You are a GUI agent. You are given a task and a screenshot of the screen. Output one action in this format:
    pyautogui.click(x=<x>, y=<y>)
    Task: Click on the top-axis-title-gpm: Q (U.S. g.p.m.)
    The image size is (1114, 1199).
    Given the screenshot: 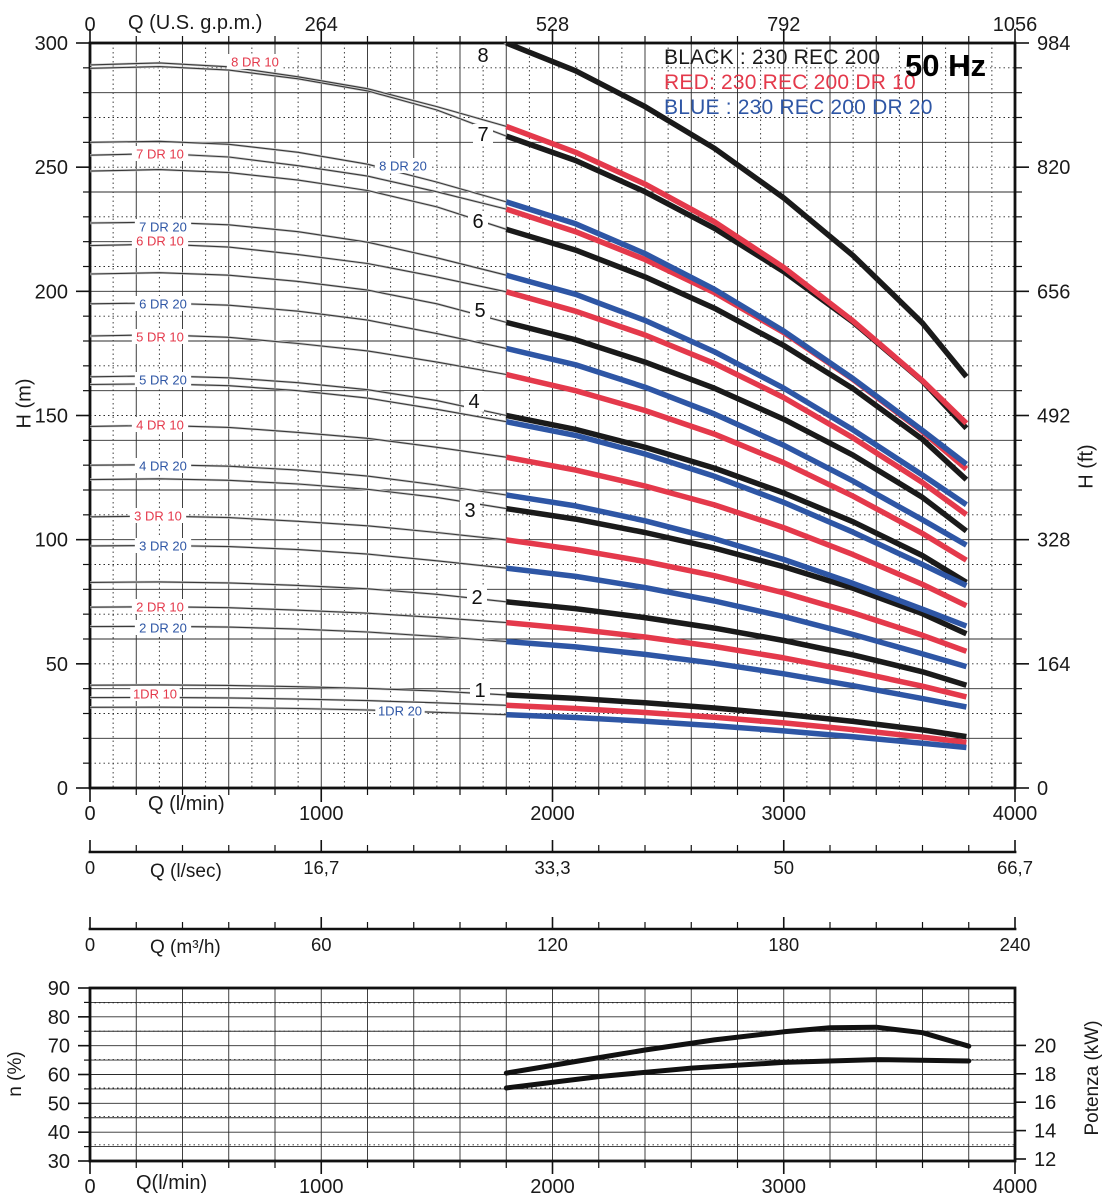 What is the action you would take?
    pyautogui.click(x=195, y=23)
    